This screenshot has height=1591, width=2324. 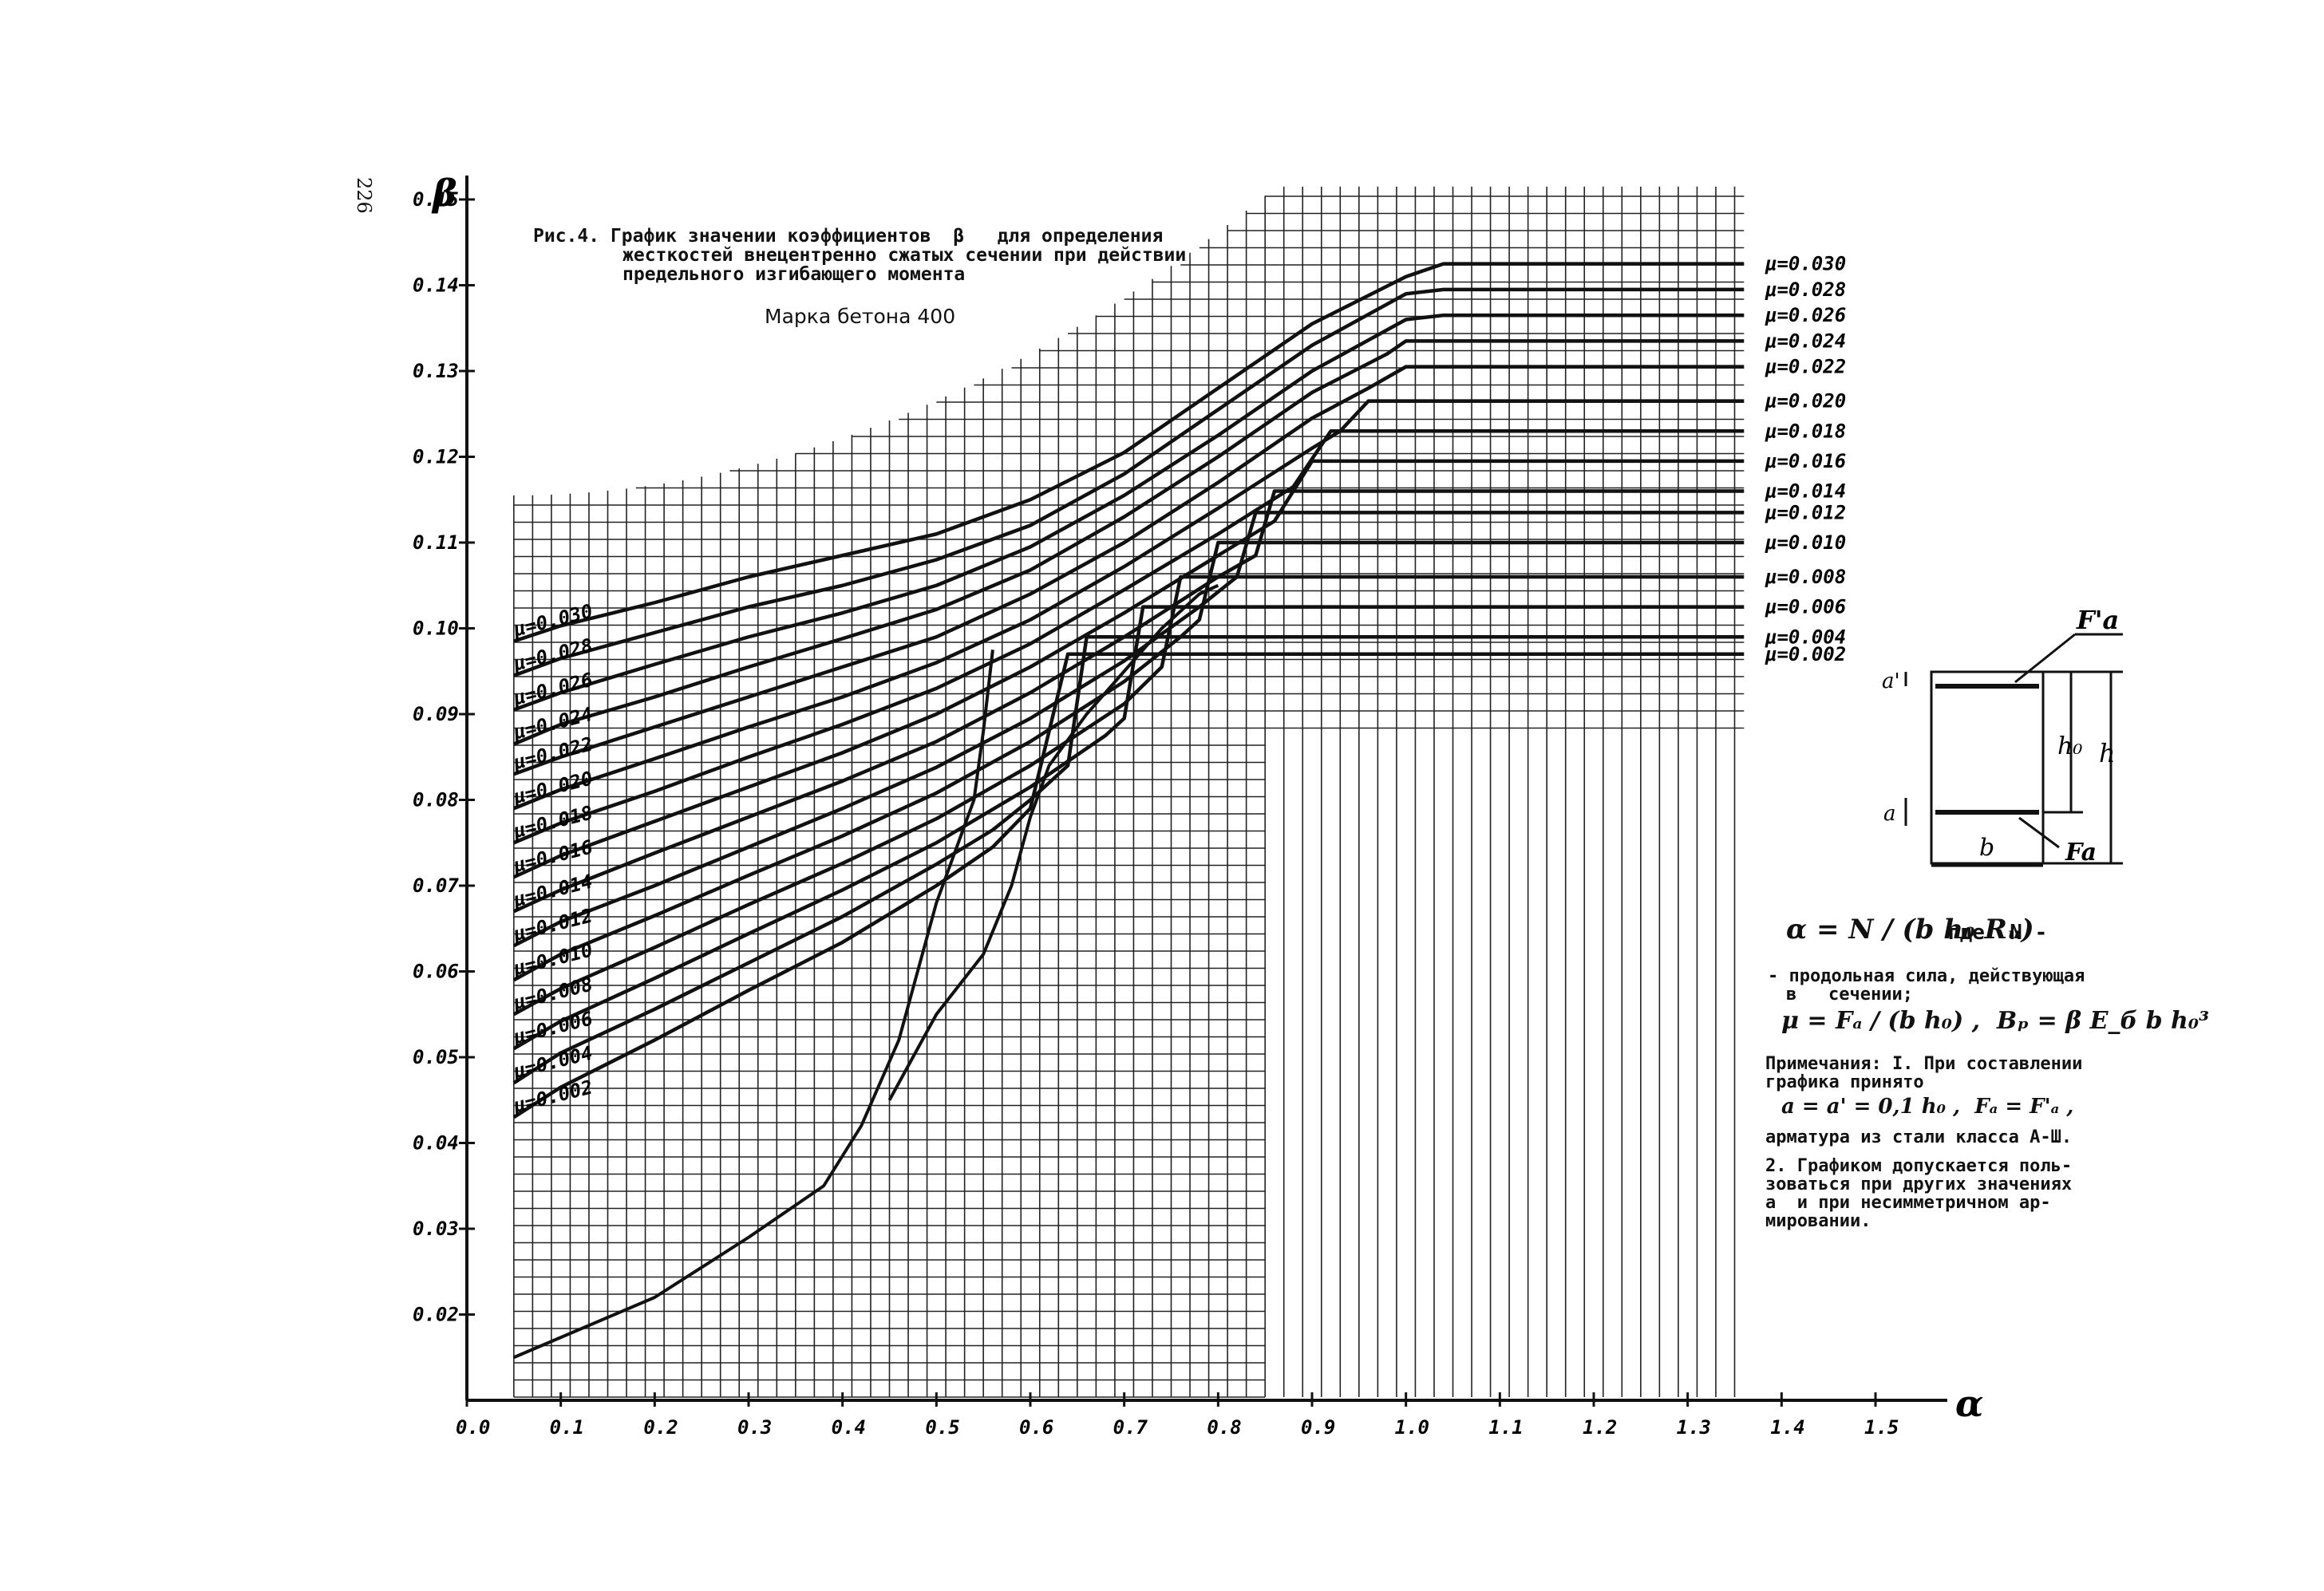 I want to click on chart-limit-curves, so click(x=866, y=972).